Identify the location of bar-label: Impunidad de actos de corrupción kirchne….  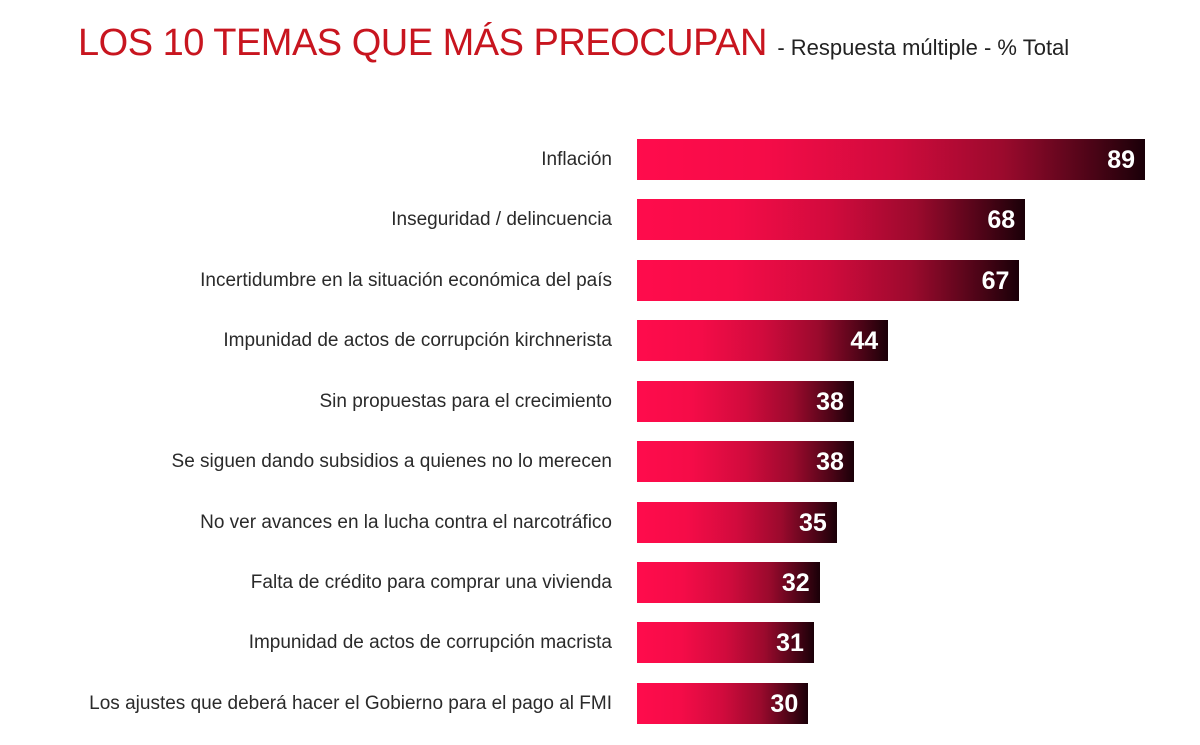
(417, 340).